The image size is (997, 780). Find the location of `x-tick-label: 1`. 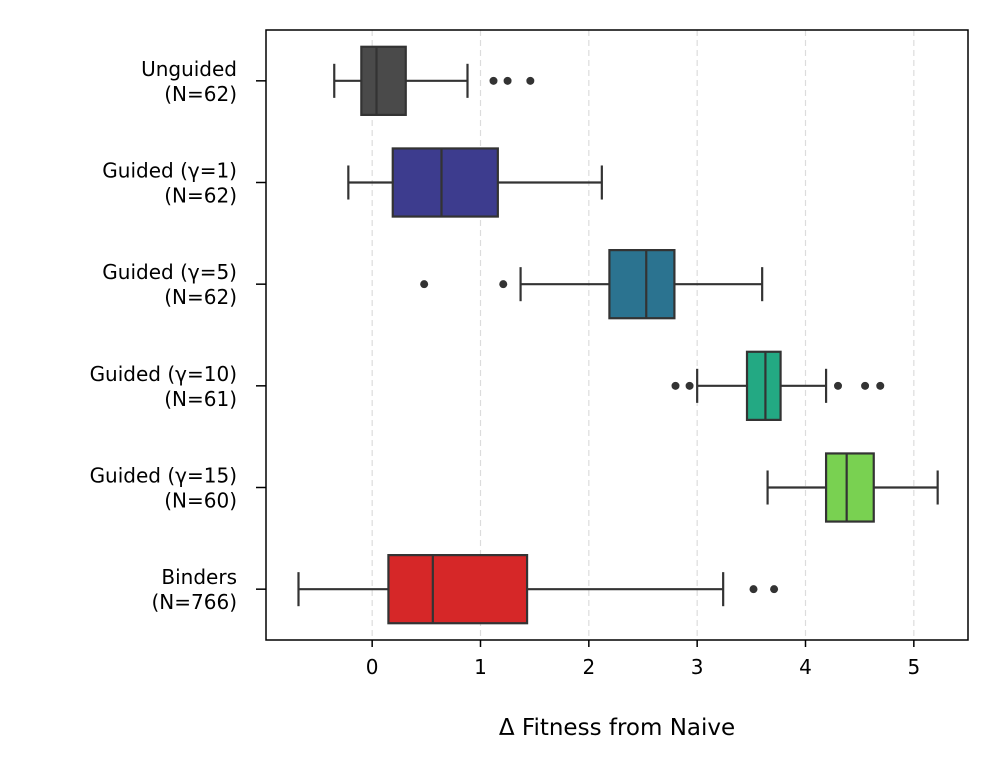

x-tick-label: 1 is located at coordinates (480, 667).